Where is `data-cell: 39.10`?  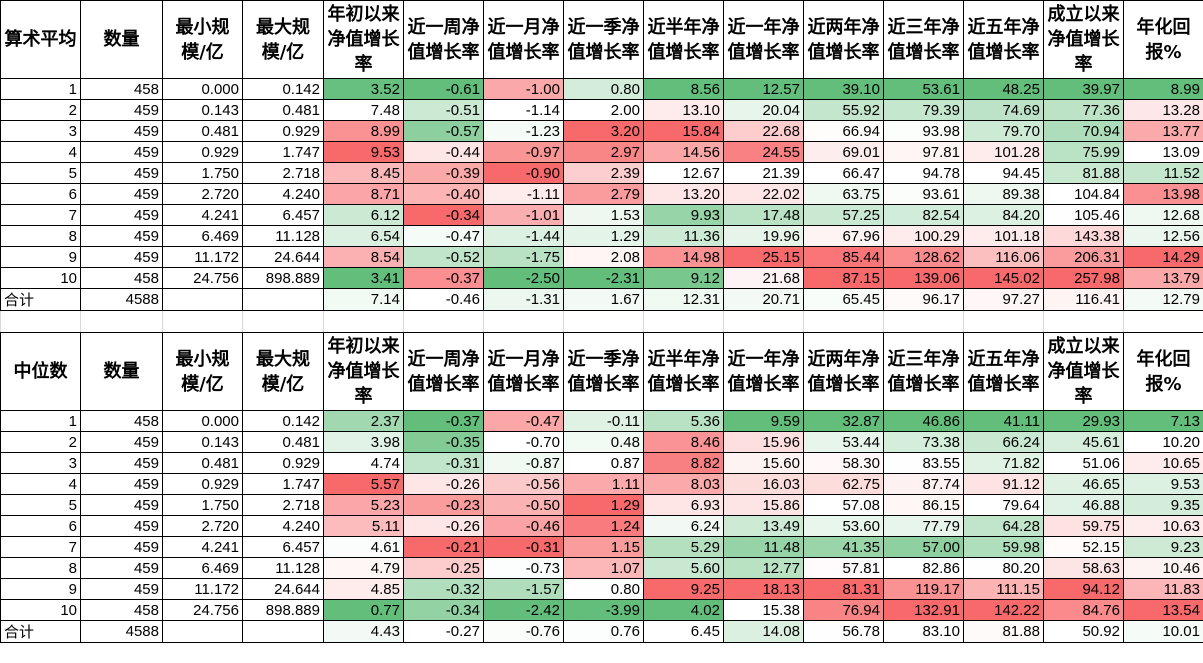
data-cell: 39.10 is located at coordinates (843, 89).